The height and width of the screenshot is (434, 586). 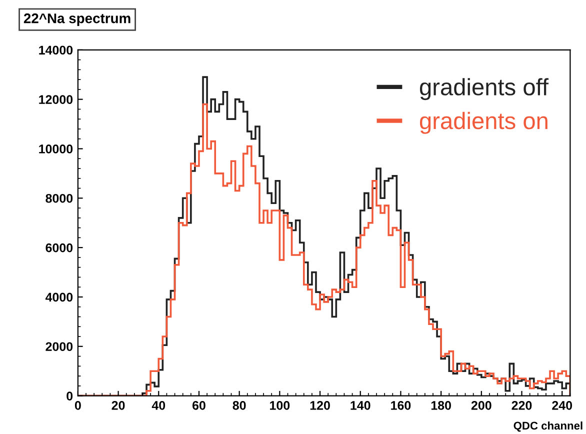 What do you see at coordinates (59, 297) in the screenshot?
I see `y-tick-label: 4000` at bounding box center [59, 297].